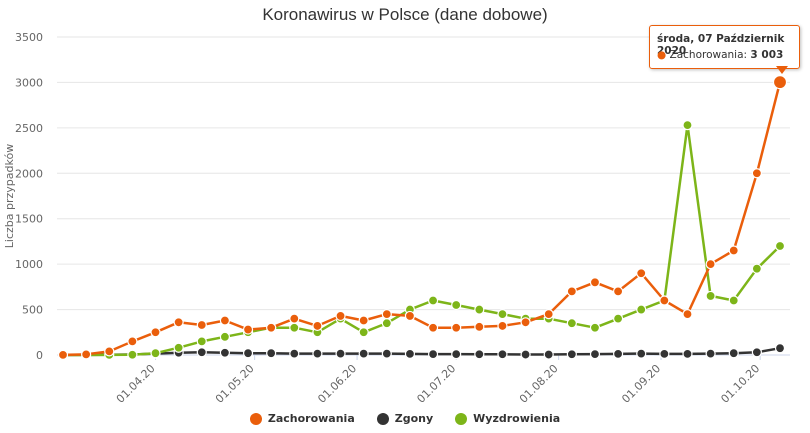 The height and width of the screenshot is (433, 810). I want to click on legend-item-zachorowania: Zachorowania, so click(302, 418).